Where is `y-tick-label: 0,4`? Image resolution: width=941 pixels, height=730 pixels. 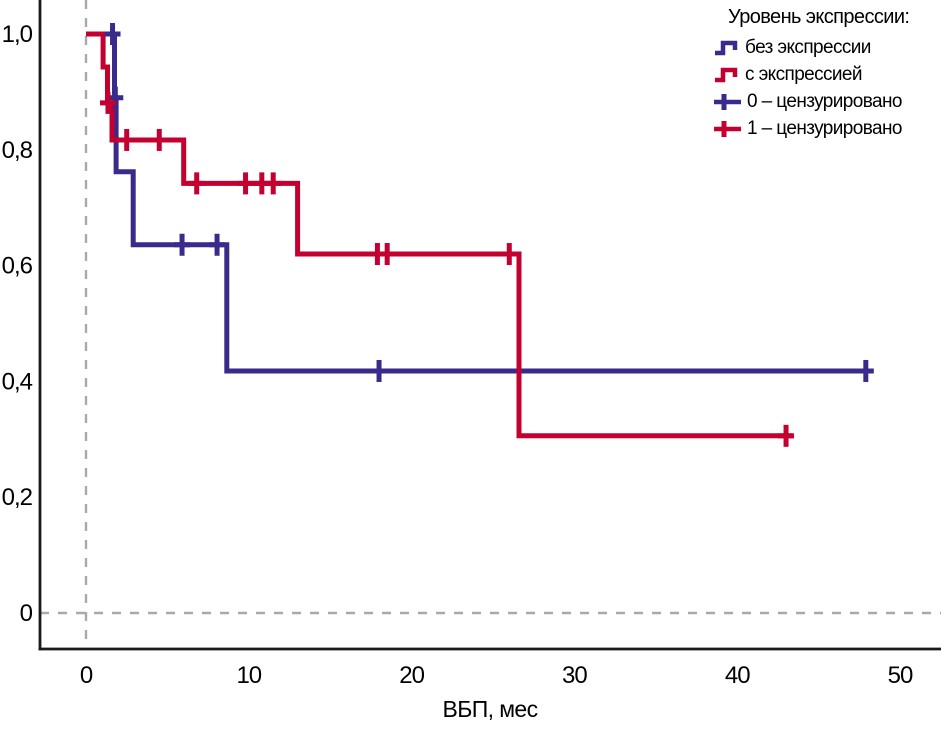
y-tick-label: 0,4 is located at coordinates (17, 381).